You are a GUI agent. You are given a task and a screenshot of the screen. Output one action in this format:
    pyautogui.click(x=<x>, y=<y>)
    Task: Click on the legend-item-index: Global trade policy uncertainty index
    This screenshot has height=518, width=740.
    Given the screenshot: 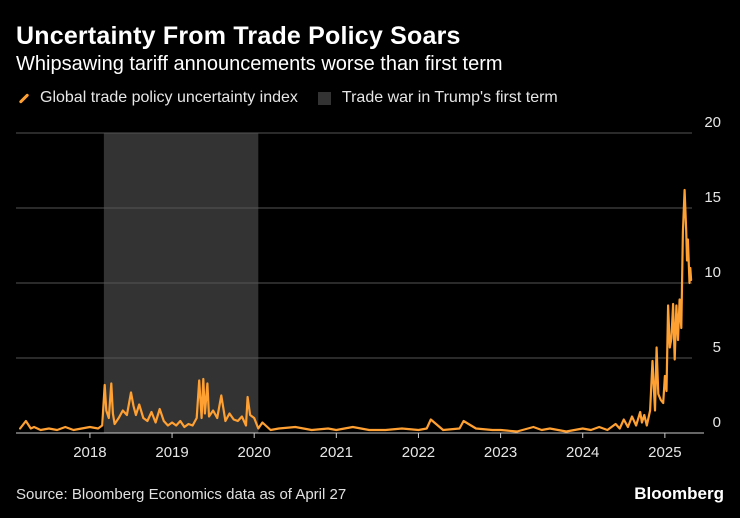 What is the action you would take?
    pyautogui.click(x=157, y=98)
    